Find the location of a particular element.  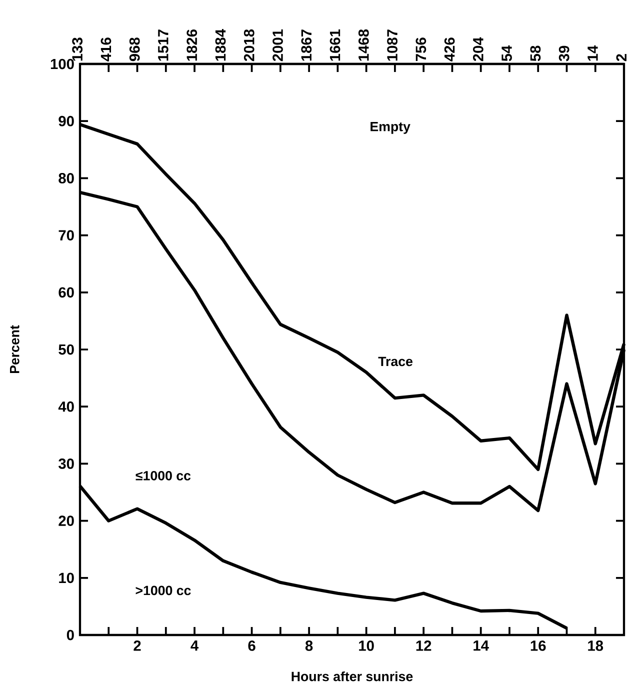

x-tick-label: 14 is located at coordinates (481, 645).